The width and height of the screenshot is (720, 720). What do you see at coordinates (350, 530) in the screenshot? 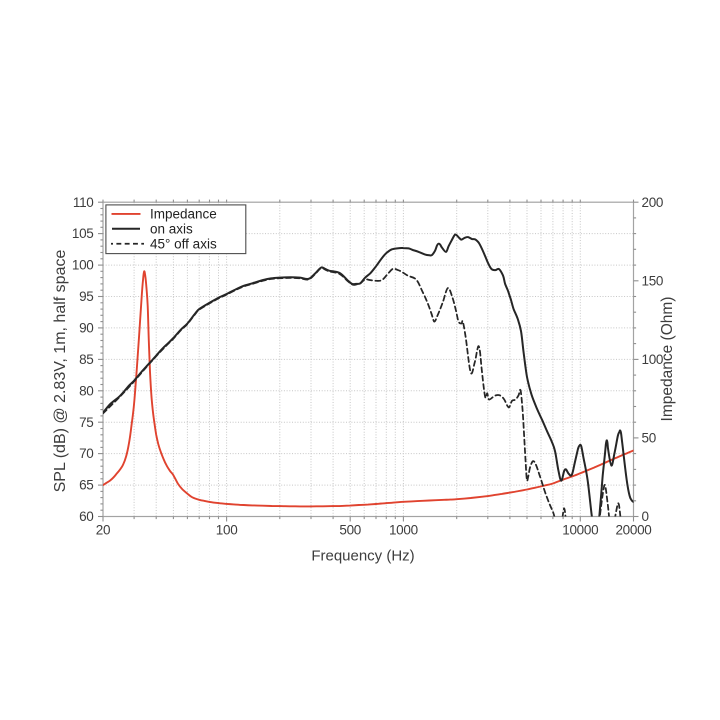
I see `svg-text: 500` at bounding box center [350, 530].